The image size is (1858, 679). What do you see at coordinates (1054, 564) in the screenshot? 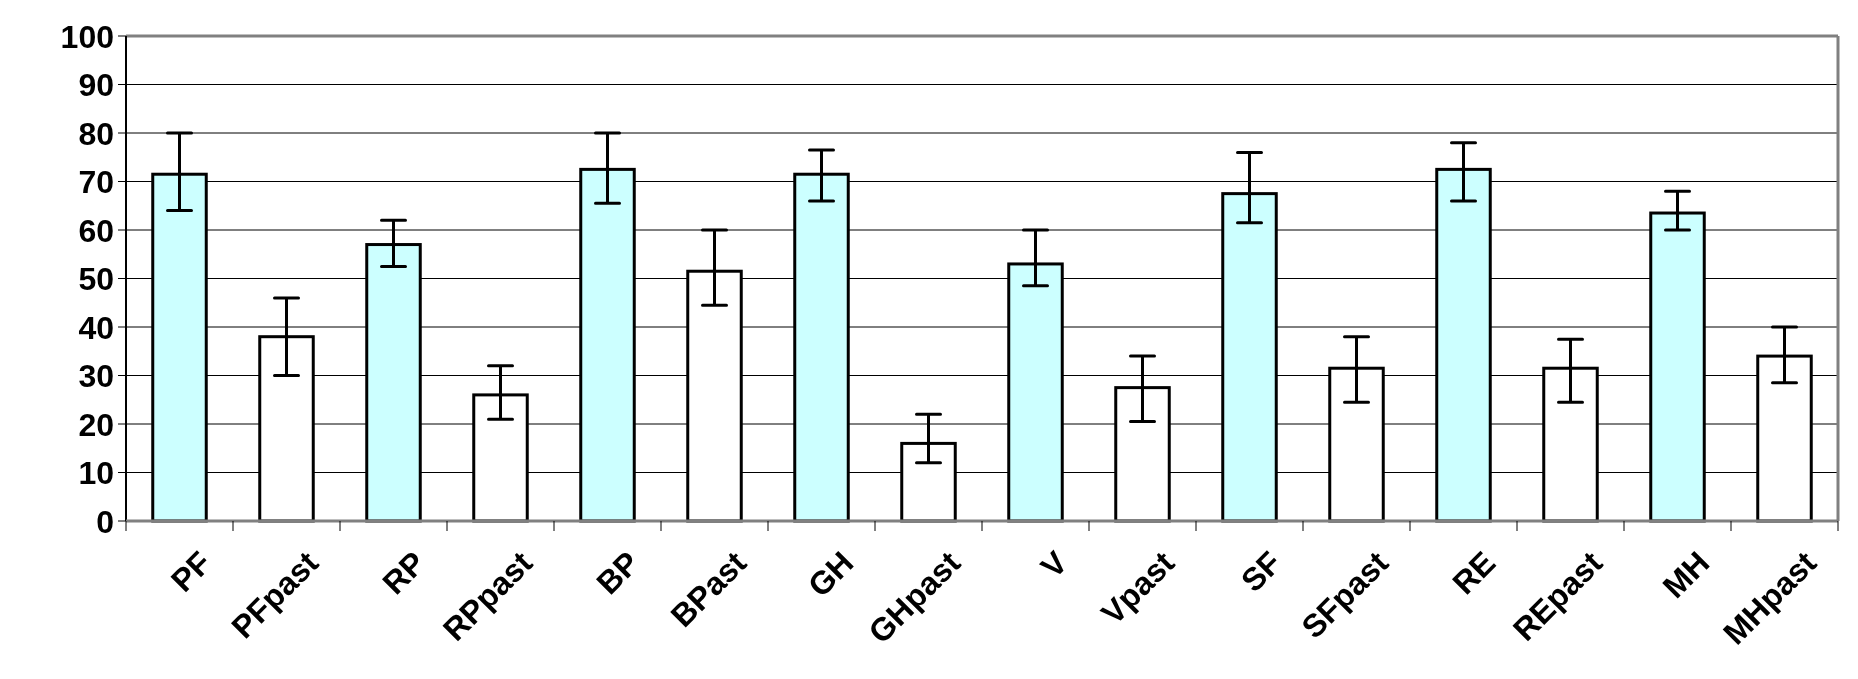
I see `x-tick-label: V` at bounding box center [1054, 564].